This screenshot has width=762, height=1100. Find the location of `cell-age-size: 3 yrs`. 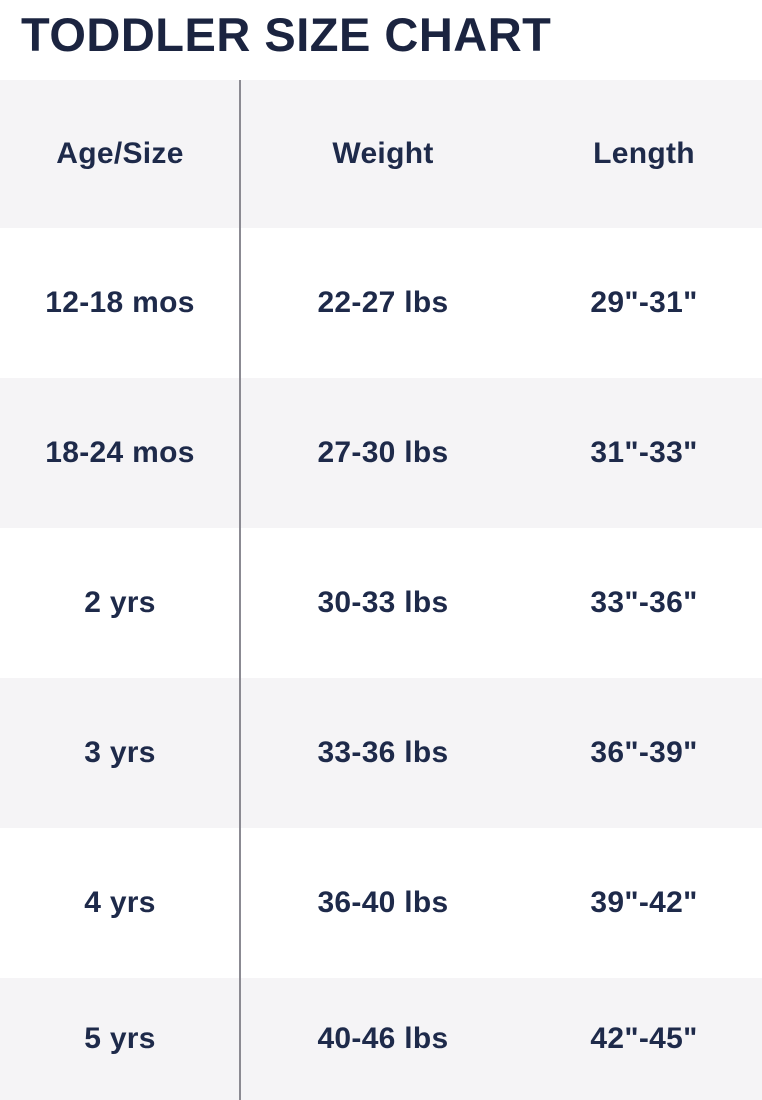

cell-age-size: 3 yrs is located at coordinates (120, 752).